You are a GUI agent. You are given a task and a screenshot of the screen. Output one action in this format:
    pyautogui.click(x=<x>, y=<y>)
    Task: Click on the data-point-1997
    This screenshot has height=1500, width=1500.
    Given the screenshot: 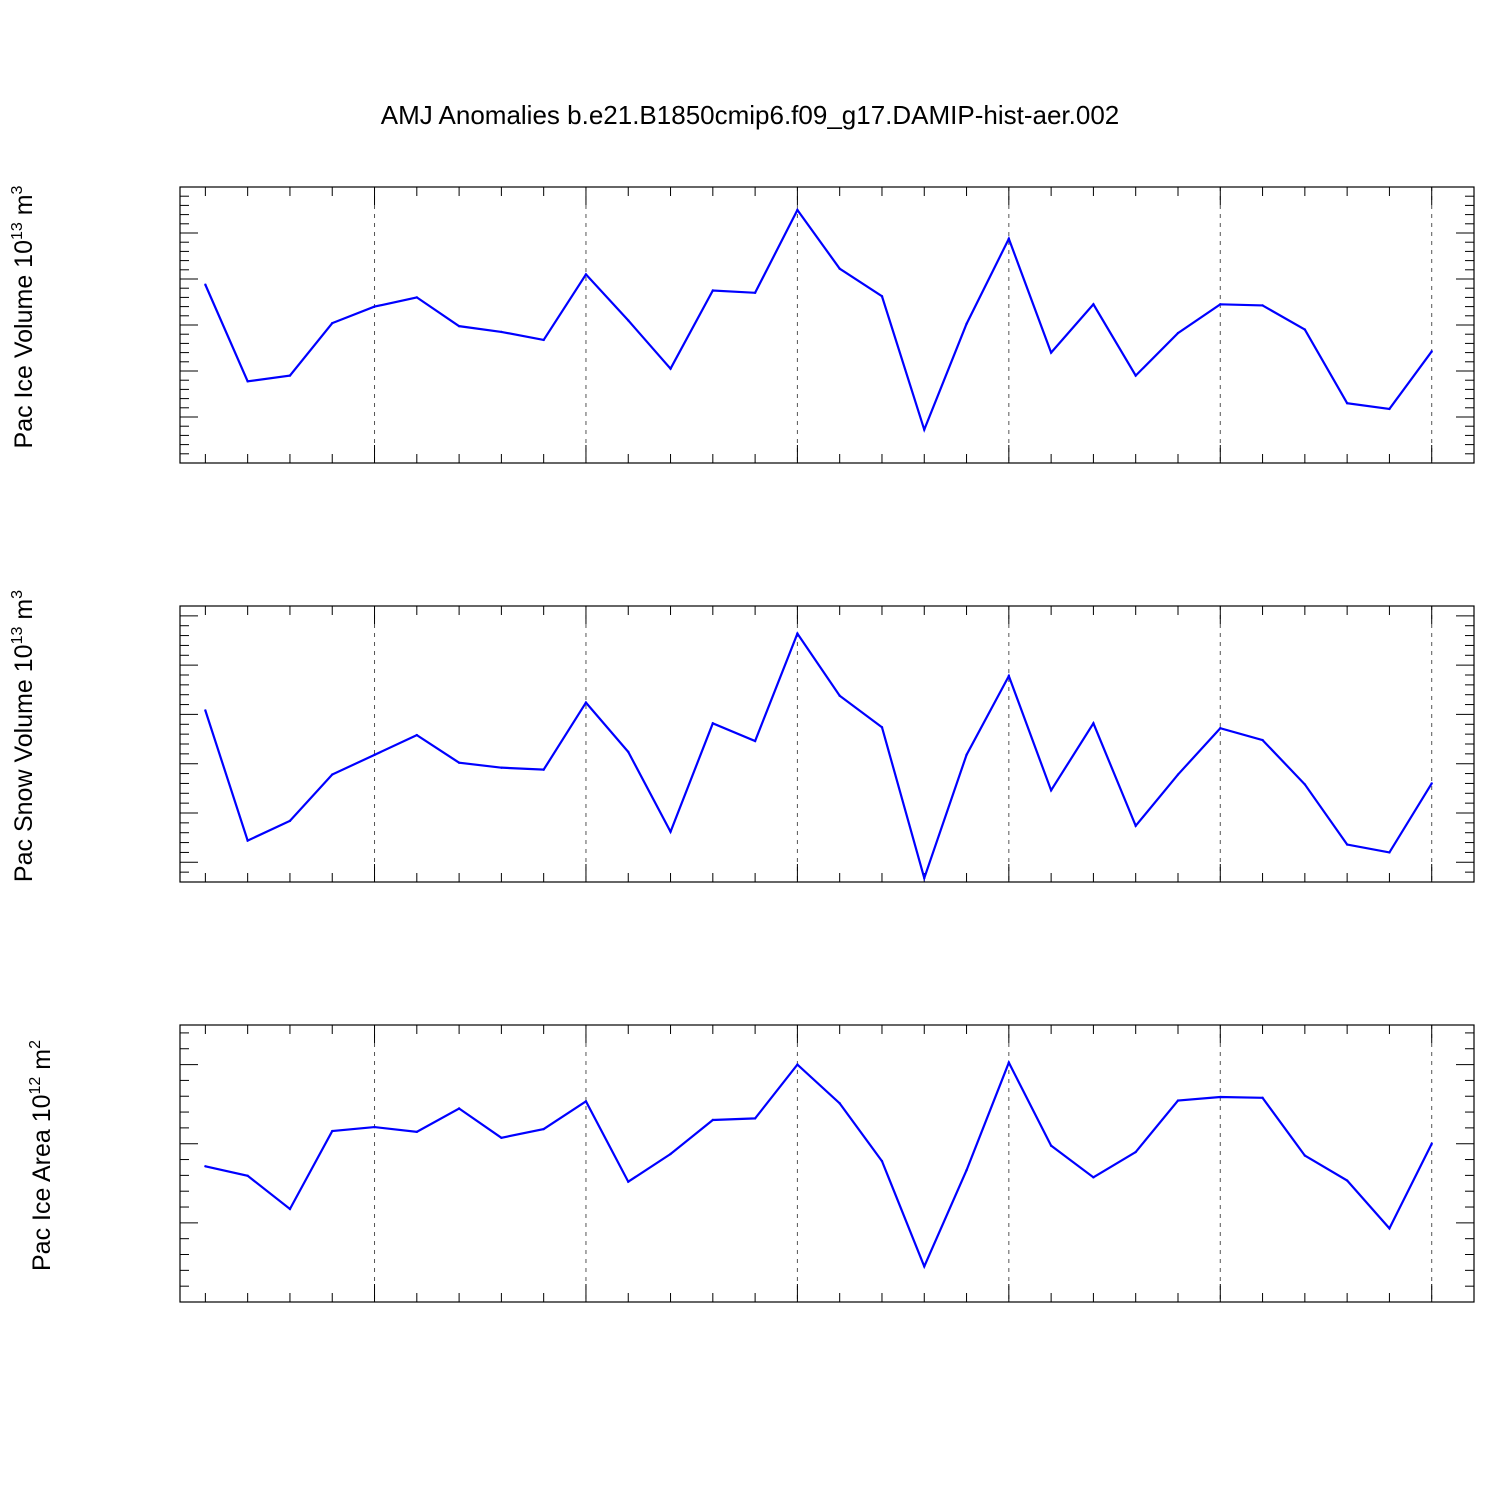 What is the action you would take?
    pyautogui.click(x=1305, y=784)
    